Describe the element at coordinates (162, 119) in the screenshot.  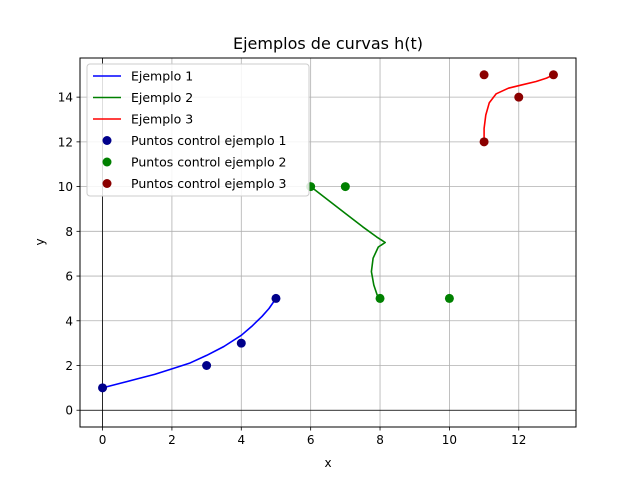
I see `legend-label: Ejemplo 3` at that location.